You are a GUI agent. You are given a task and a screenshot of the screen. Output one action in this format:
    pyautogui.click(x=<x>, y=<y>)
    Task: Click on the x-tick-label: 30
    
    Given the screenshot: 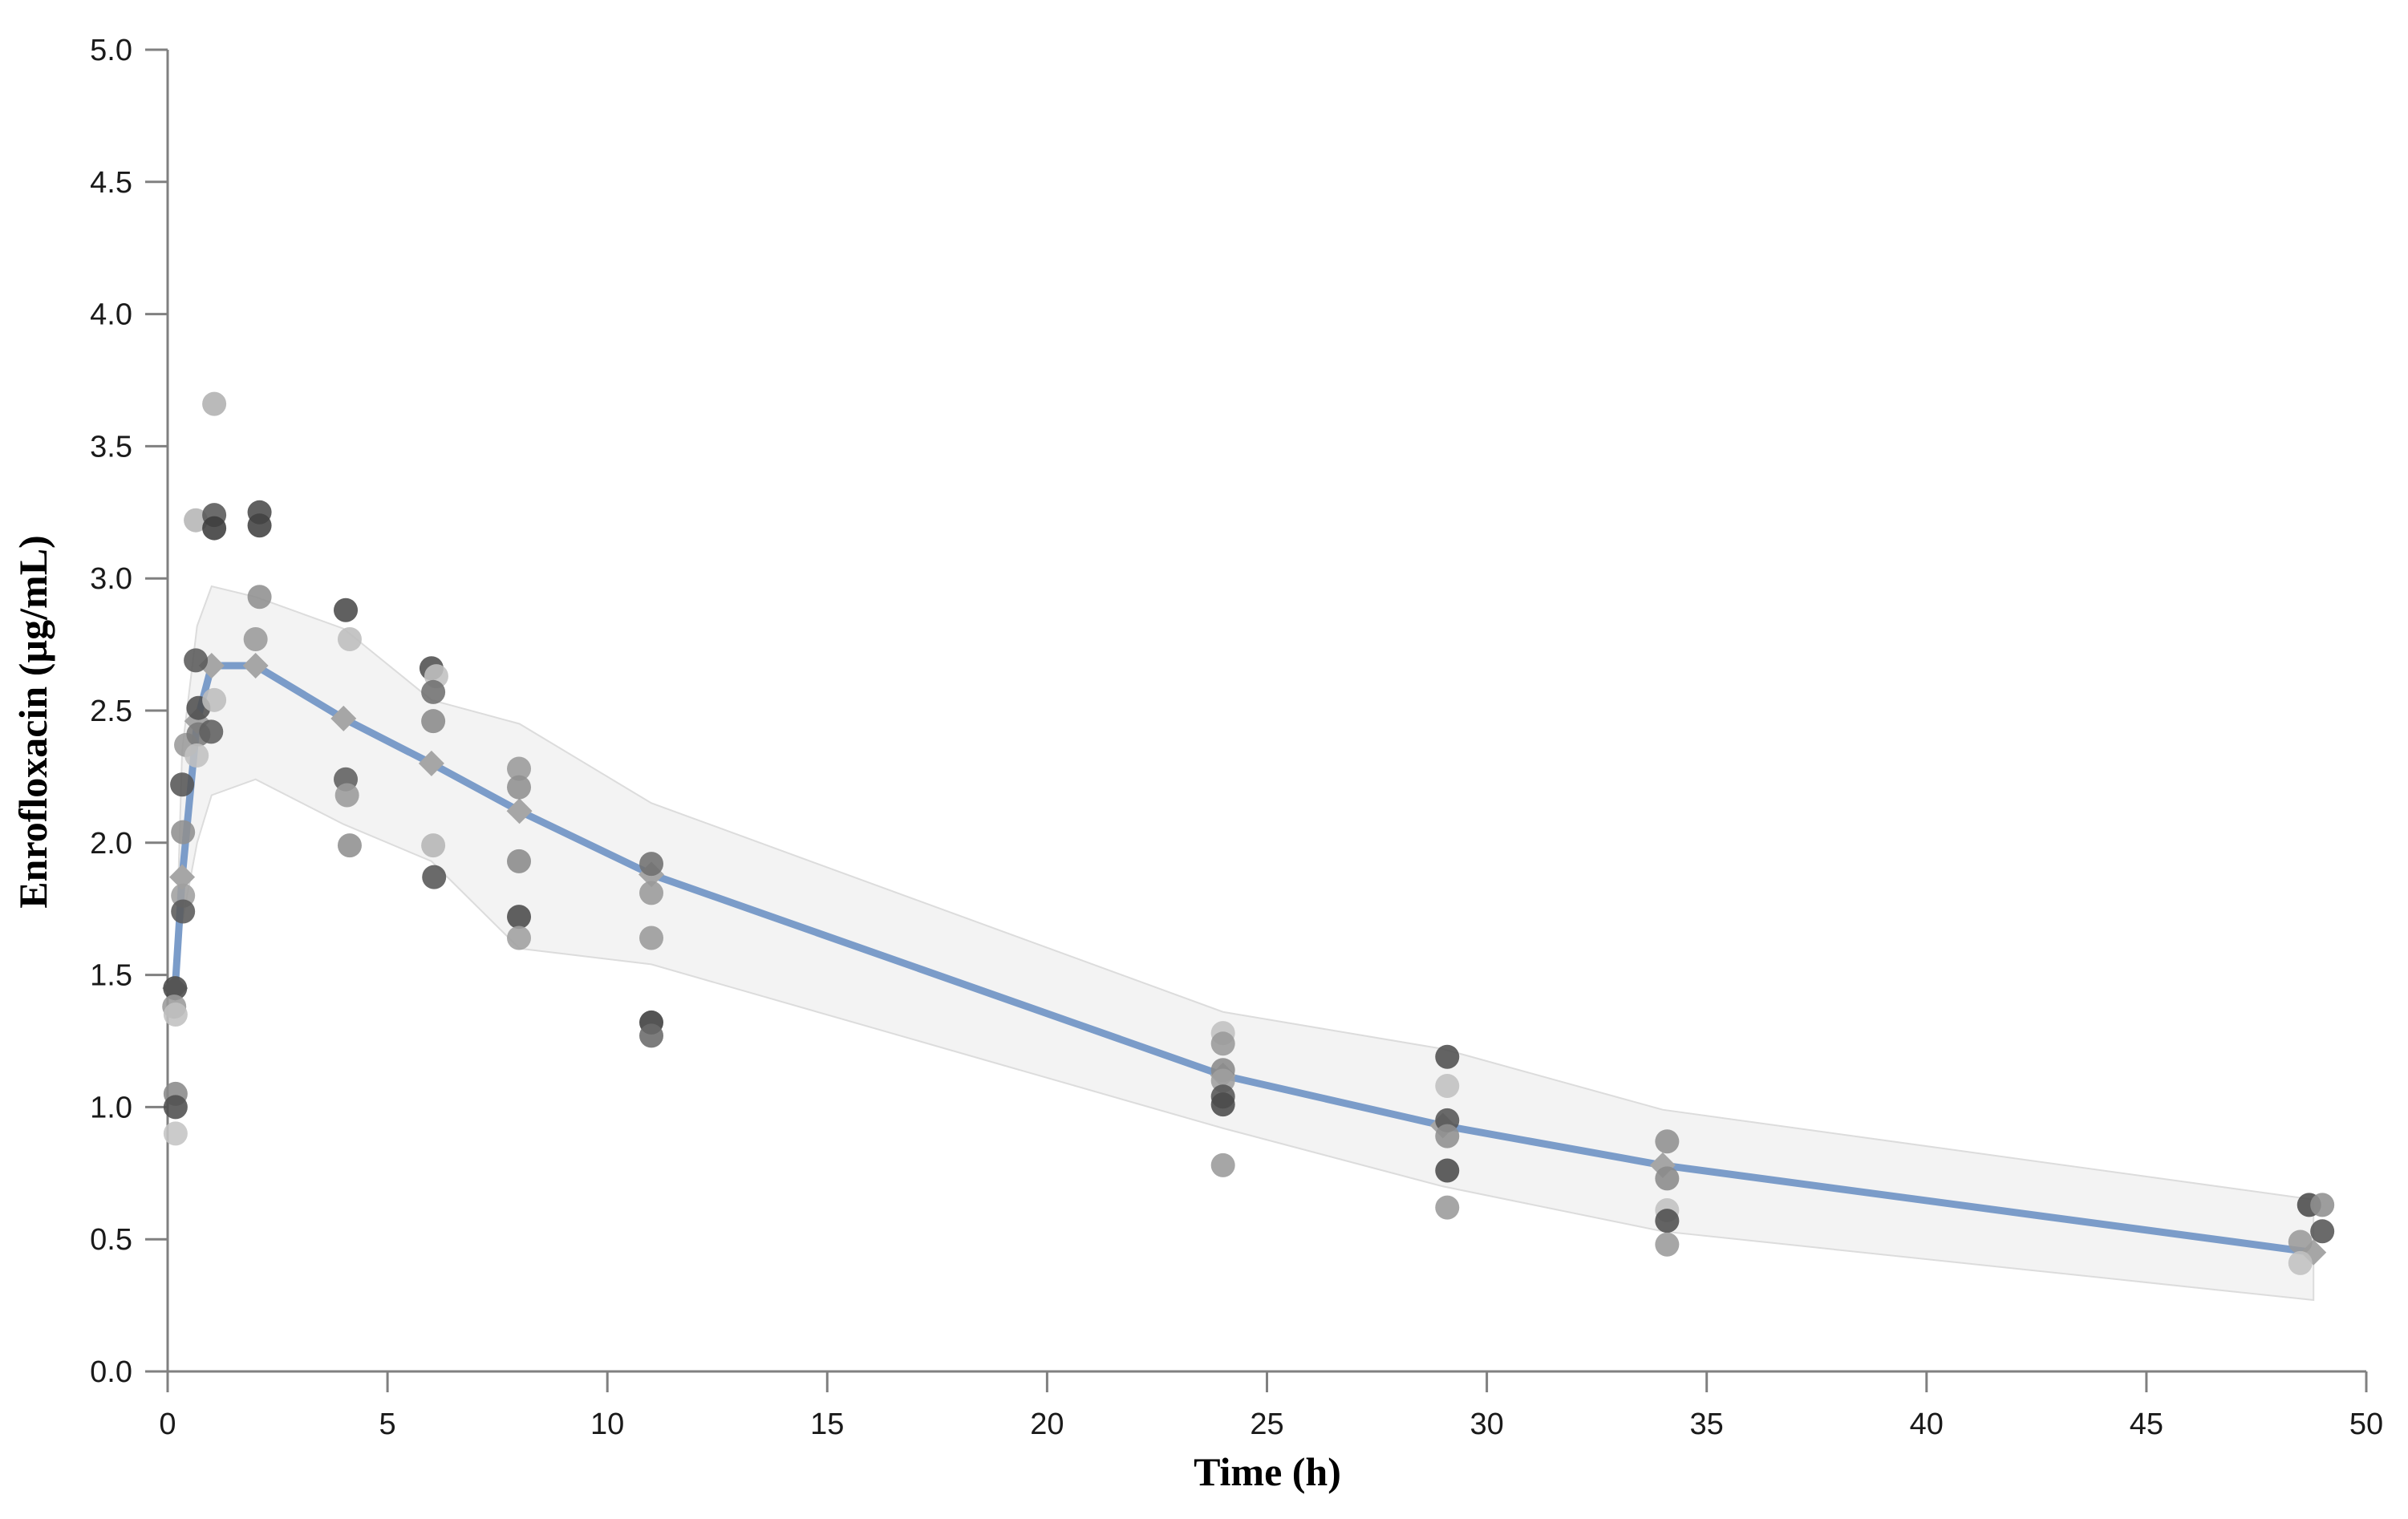 What is the action you would take?
    pyautogui.click(x=1486, y=1424)
    